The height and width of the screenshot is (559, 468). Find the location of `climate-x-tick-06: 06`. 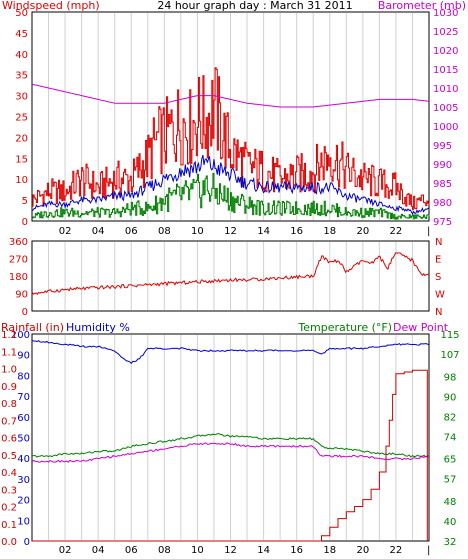

climate-x-tick-06: 06 is located at coordinates (131, 550).